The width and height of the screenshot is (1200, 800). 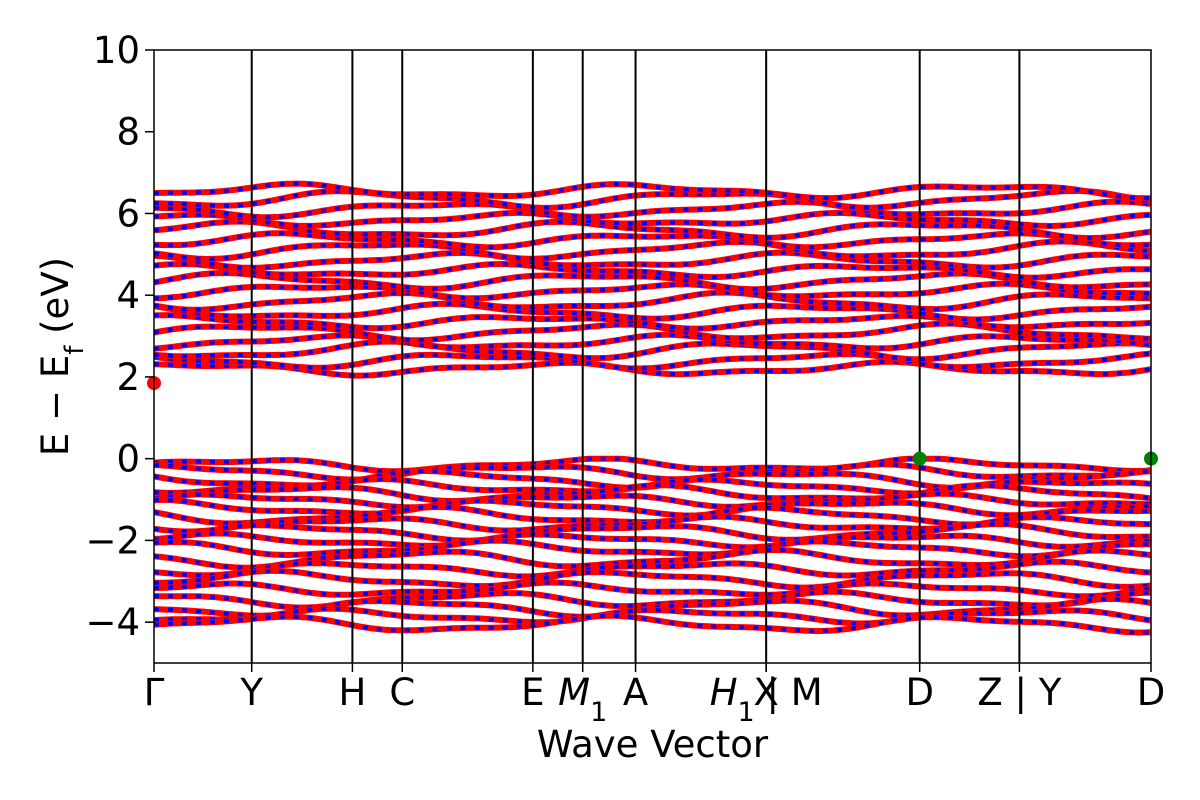 What do you see at coordinates (251, 692) in the screenshot?
I see `x-tick-label: Y` at bounding box center [251, 692].